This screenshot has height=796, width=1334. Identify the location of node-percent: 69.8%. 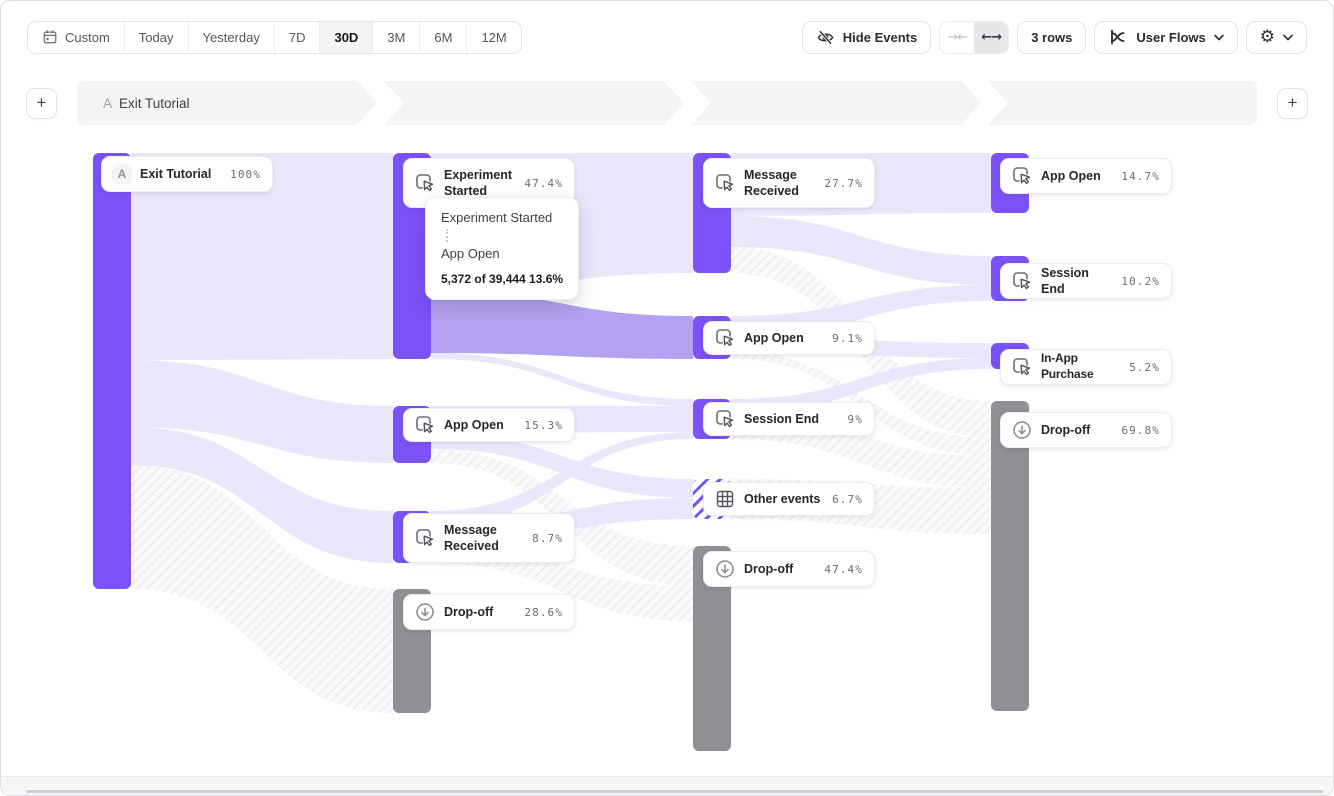
(1140, 430).